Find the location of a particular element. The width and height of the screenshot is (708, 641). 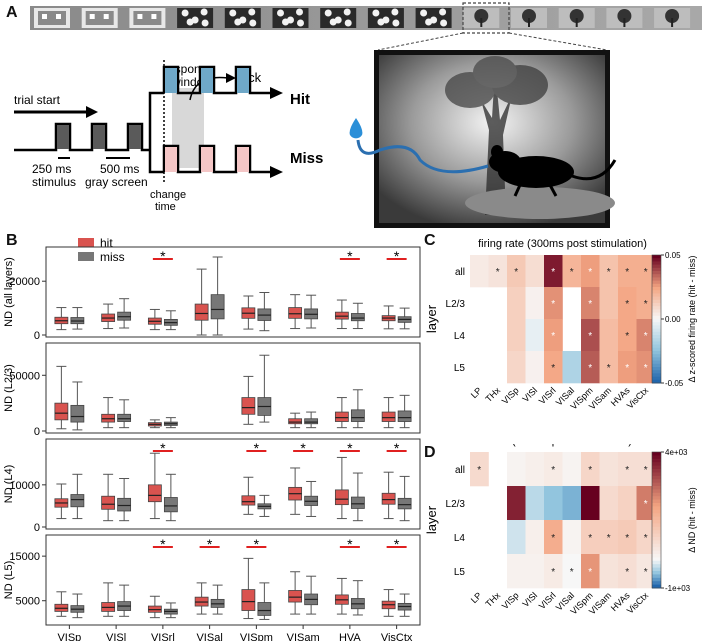

heatmap-row-label: L4 is located at coordinates (460, 538).